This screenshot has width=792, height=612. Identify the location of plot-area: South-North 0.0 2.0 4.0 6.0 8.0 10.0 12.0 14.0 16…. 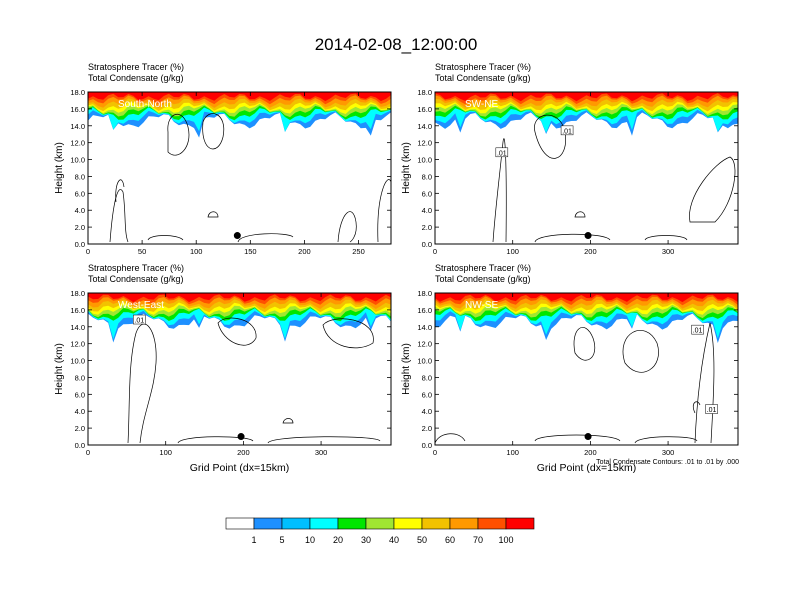
(223, 172).